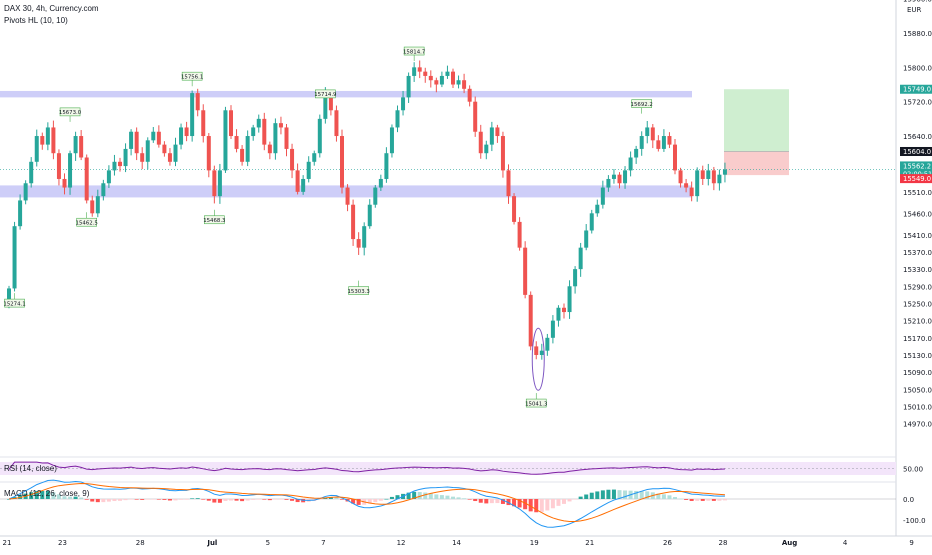 This screenshot has width=932, height=555. I want to click on pivots-legend: Pivots HL (10, 10), so click(36, 20).